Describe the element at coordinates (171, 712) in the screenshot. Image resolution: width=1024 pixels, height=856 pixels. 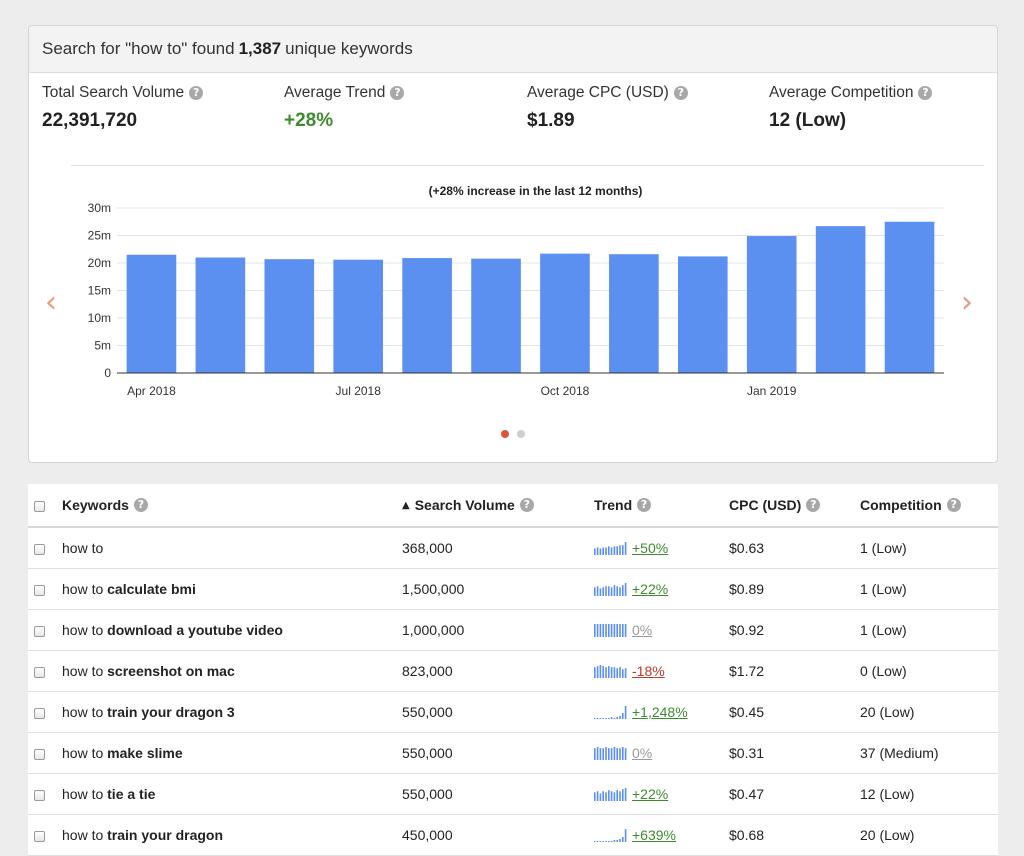
I see `keyword-term: train your dragon 3` at that location.